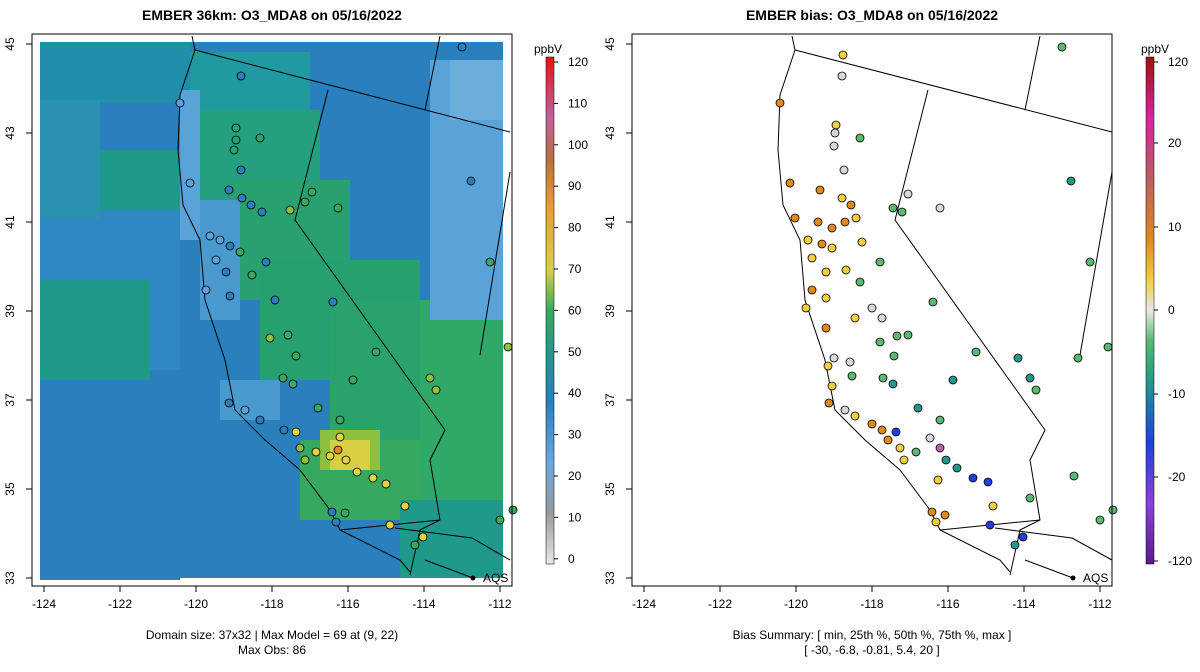 The image size is (1200, 672). Describe the element at coordinates (871, 650) in the screenshot. I see `right-footer-line2: [ -30, -6.8, -0.81, 5.4, 20 ]` at that location.